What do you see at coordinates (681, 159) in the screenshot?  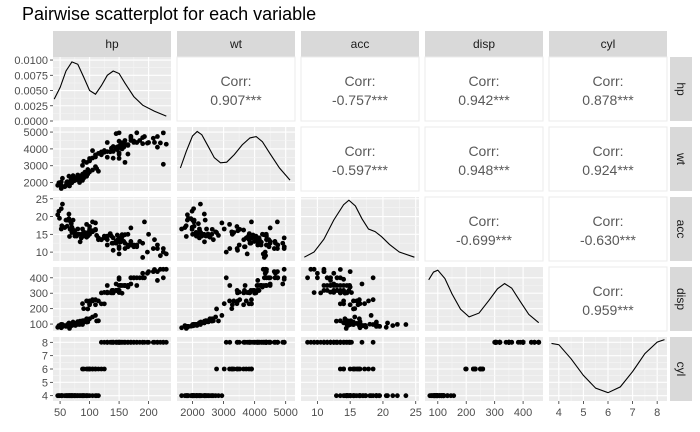 I see `strip-right-wt` at bounding box center [681, 159].